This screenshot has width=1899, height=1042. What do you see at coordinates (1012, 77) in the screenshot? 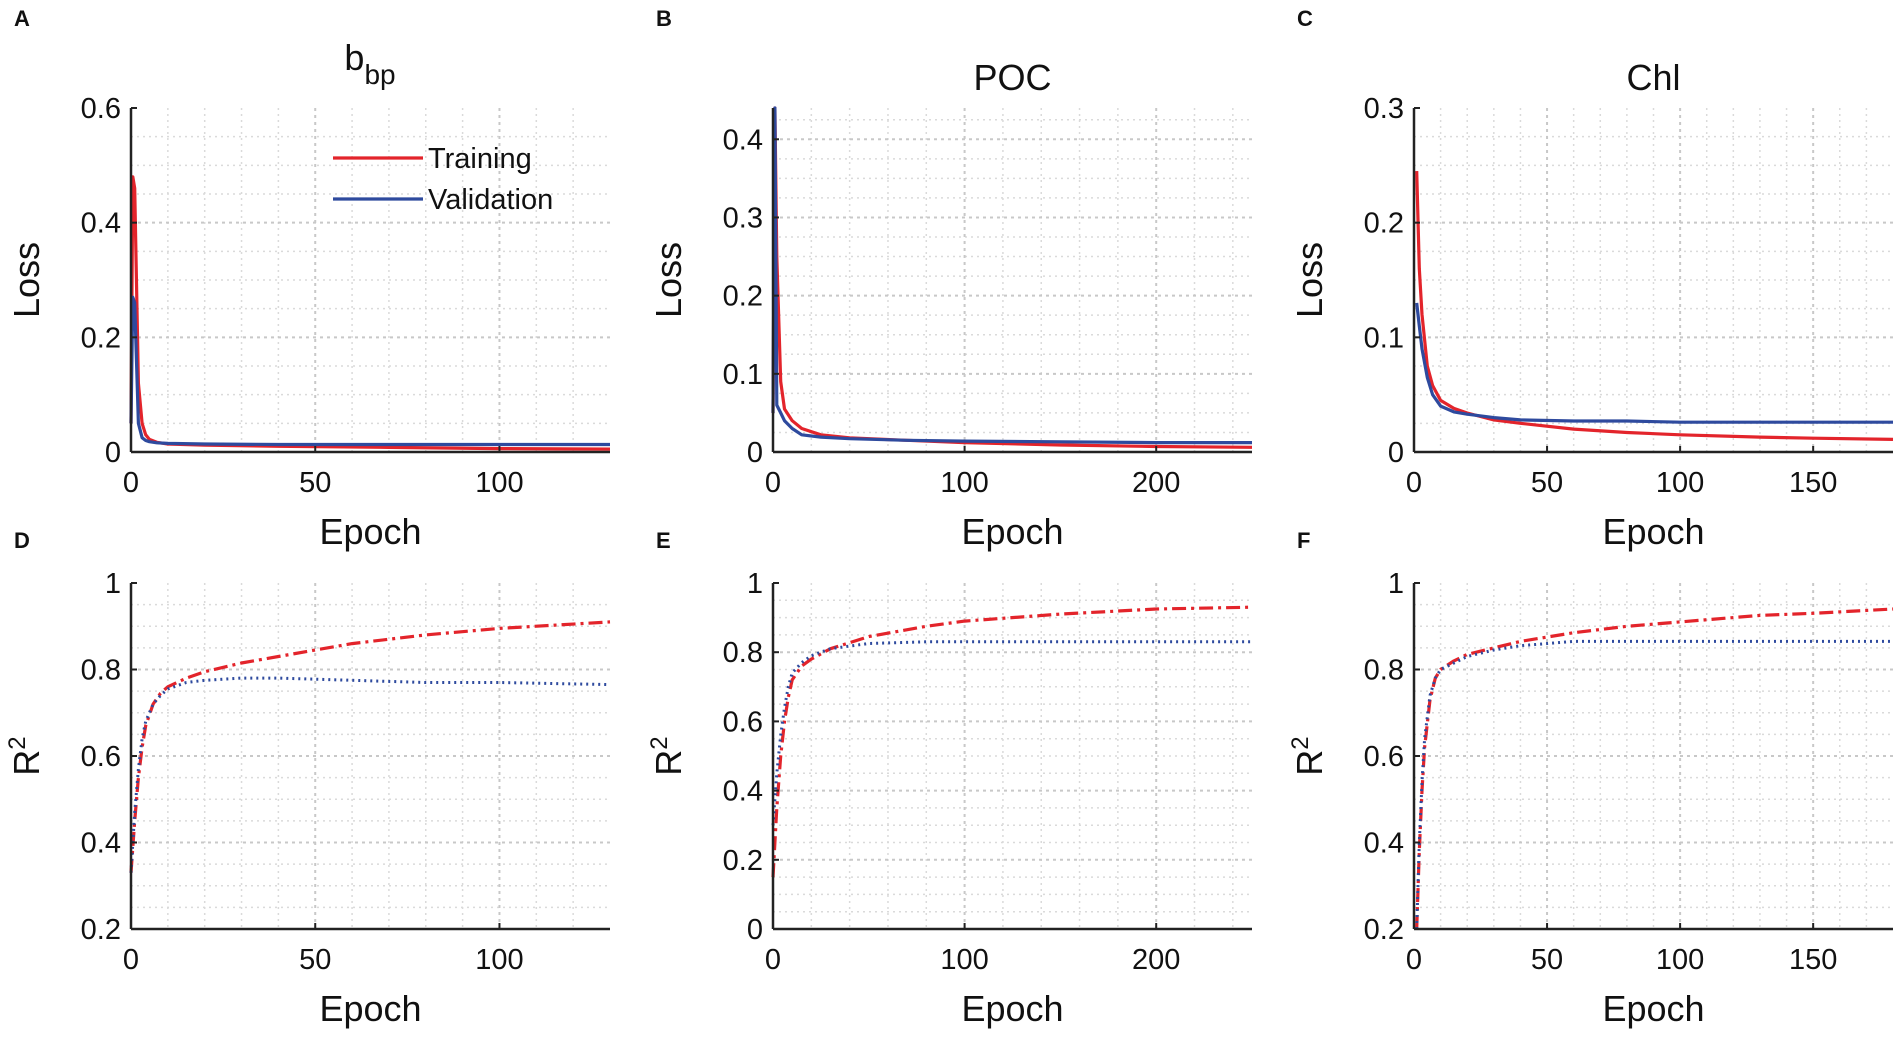
I see `panel-title: POC` at bounding box center [1012, 77].